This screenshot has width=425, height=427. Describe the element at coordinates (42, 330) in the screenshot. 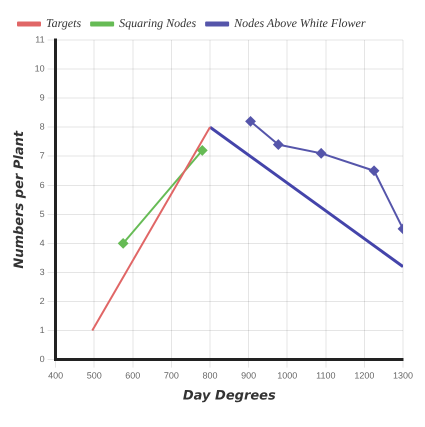

I see `y-tick-label: 1` at that location.